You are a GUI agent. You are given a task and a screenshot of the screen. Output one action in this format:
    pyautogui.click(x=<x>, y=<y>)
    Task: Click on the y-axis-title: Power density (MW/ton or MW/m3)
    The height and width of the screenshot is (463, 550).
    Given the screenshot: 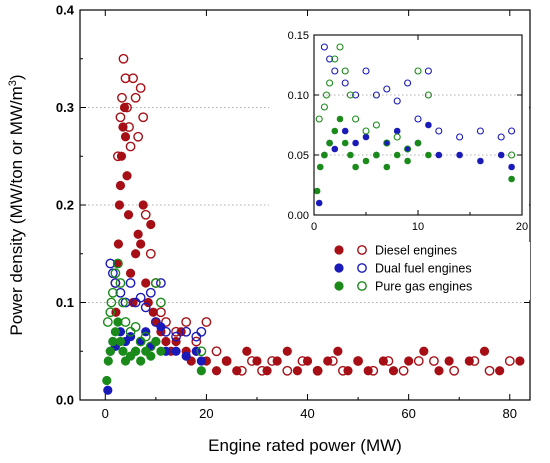 What is the action you would take?
    pyautogui.click(x=16, y=204)
    